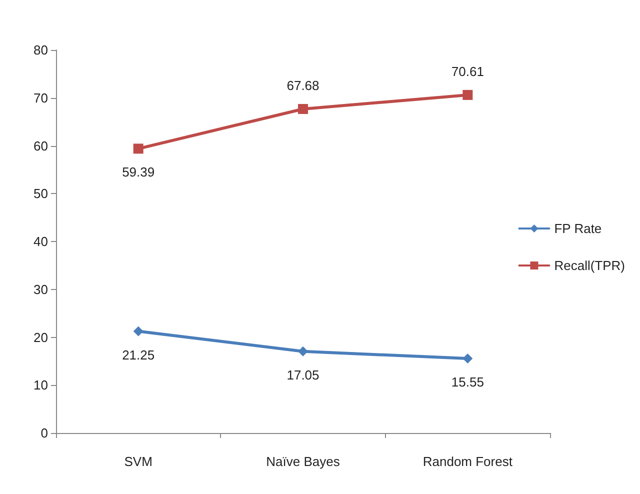  Describe the element at coordinates (41, 337) in the screenshot. I see `y-tick-label: 20` at that location.